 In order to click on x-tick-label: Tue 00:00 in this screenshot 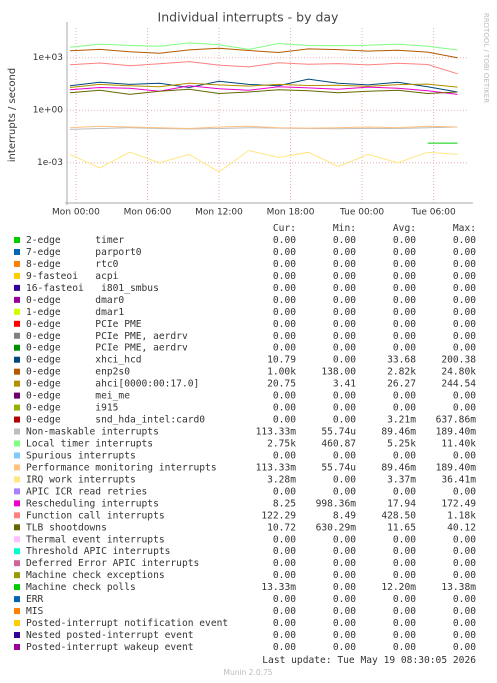, I will do `click(361, 213)`.